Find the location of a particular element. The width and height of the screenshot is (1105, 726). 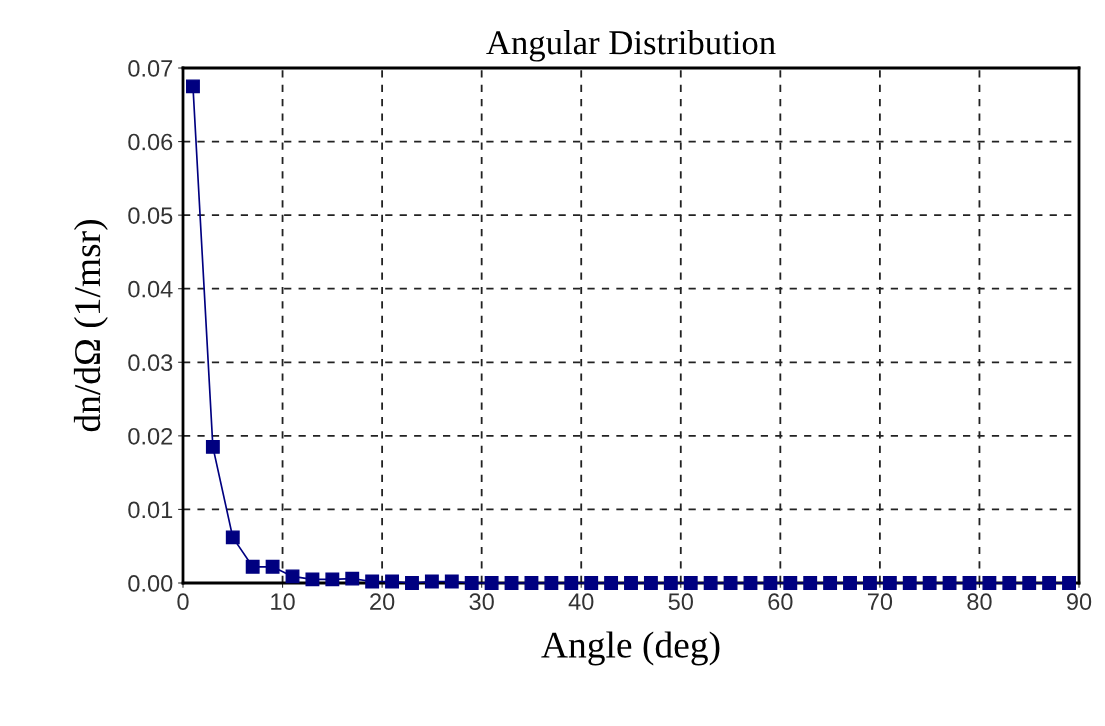

y-tick-label: 0.07 is located at coordinates (150, 68).